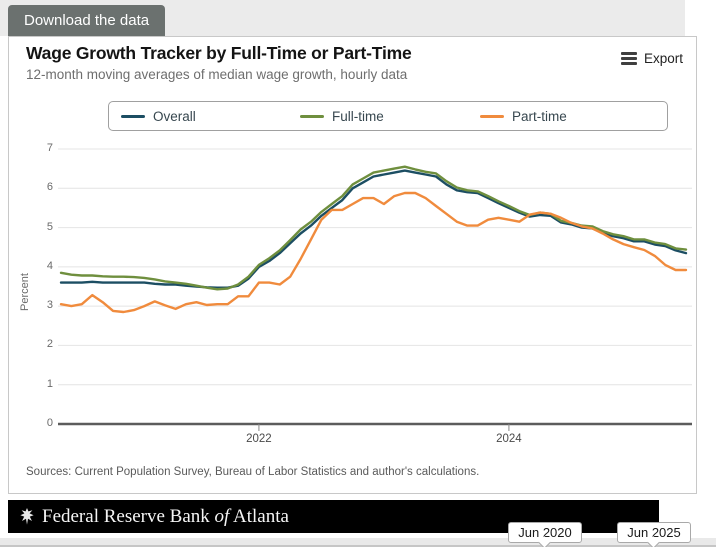  Describe the element at coordinates (165, 516) in the screenshot. I see `footer-bank-name: Federal Reserve Bank of Atlanta` at that location.